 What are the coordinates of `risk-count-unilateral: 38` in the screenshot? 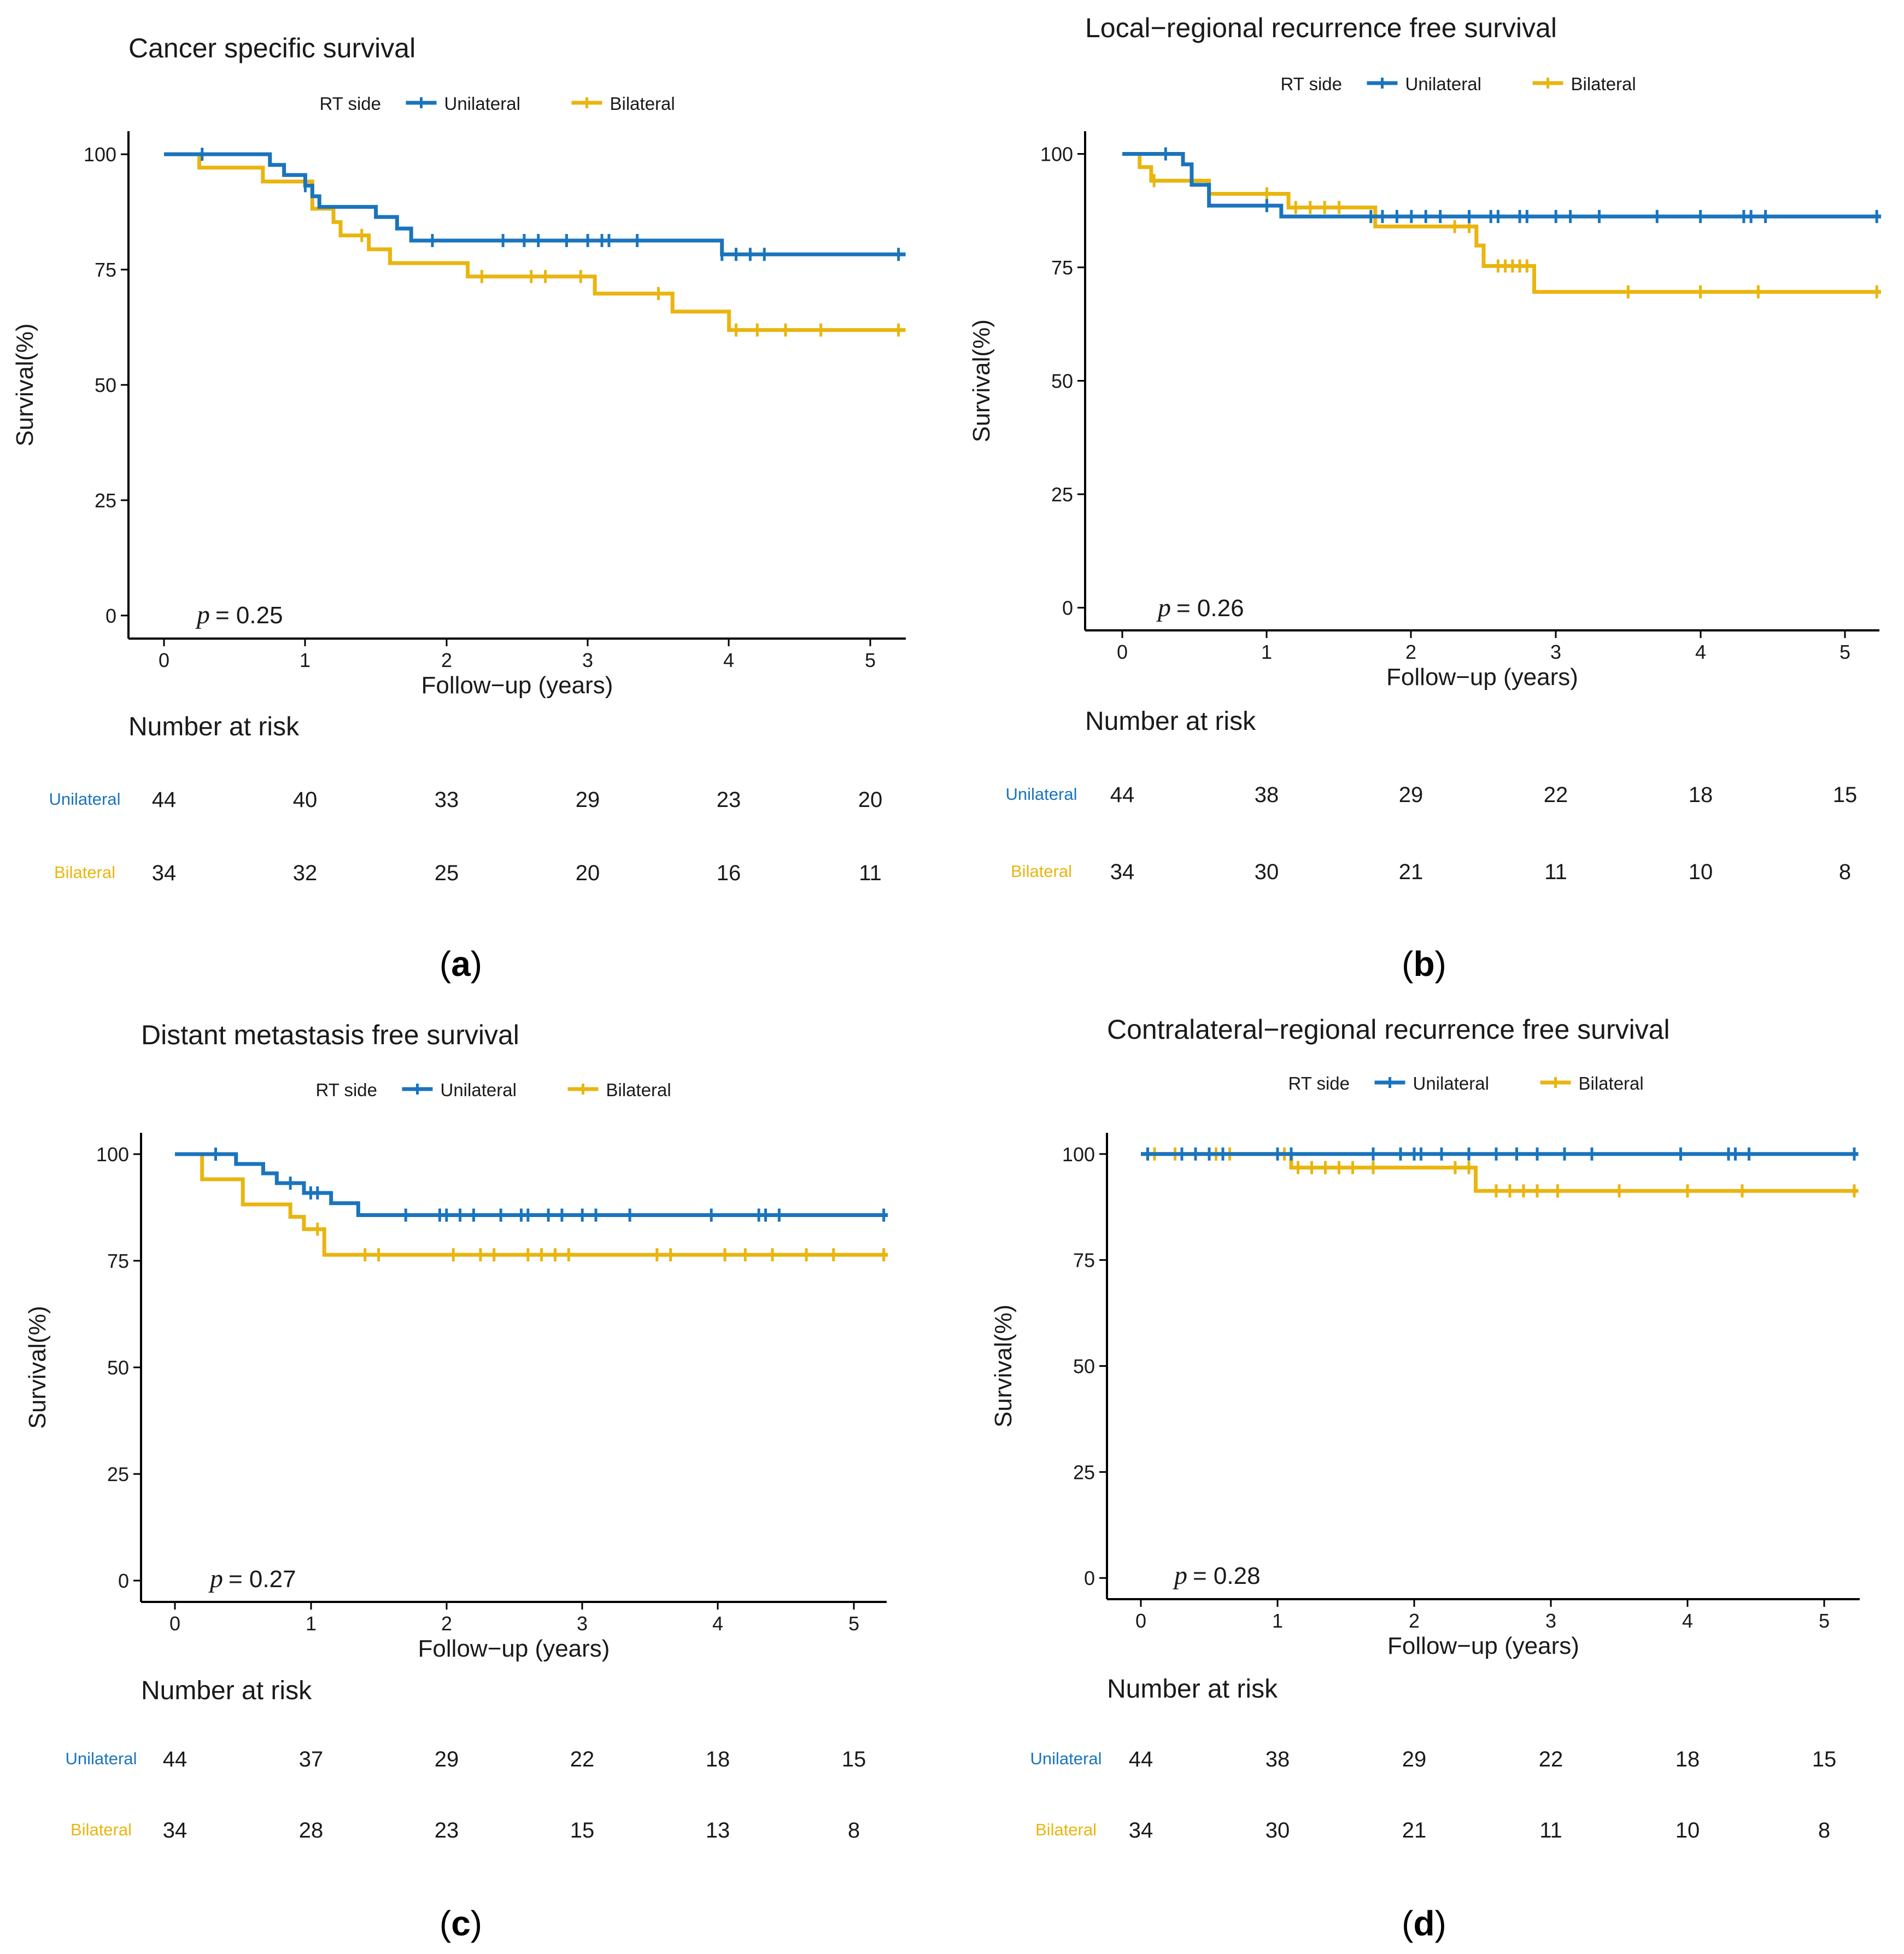 It's located at (1278, 1759).